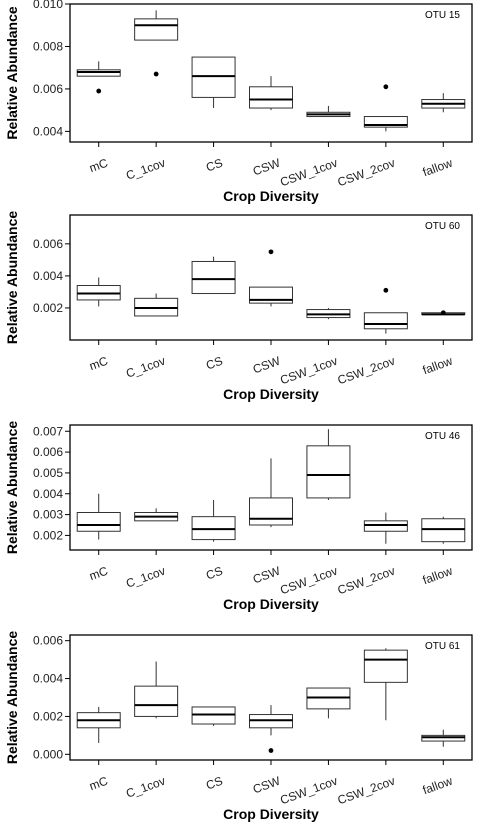  Describe the element at coordinates (442, 226) in the screenshot. I see `otu-label: OTU 60` at that location.